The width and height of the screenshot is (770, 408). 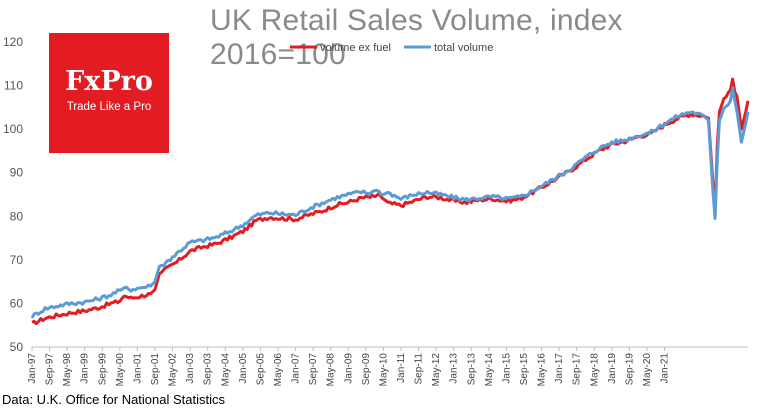 I want to click on x-tick-label: Sep-99, so click(x=102, y=369).